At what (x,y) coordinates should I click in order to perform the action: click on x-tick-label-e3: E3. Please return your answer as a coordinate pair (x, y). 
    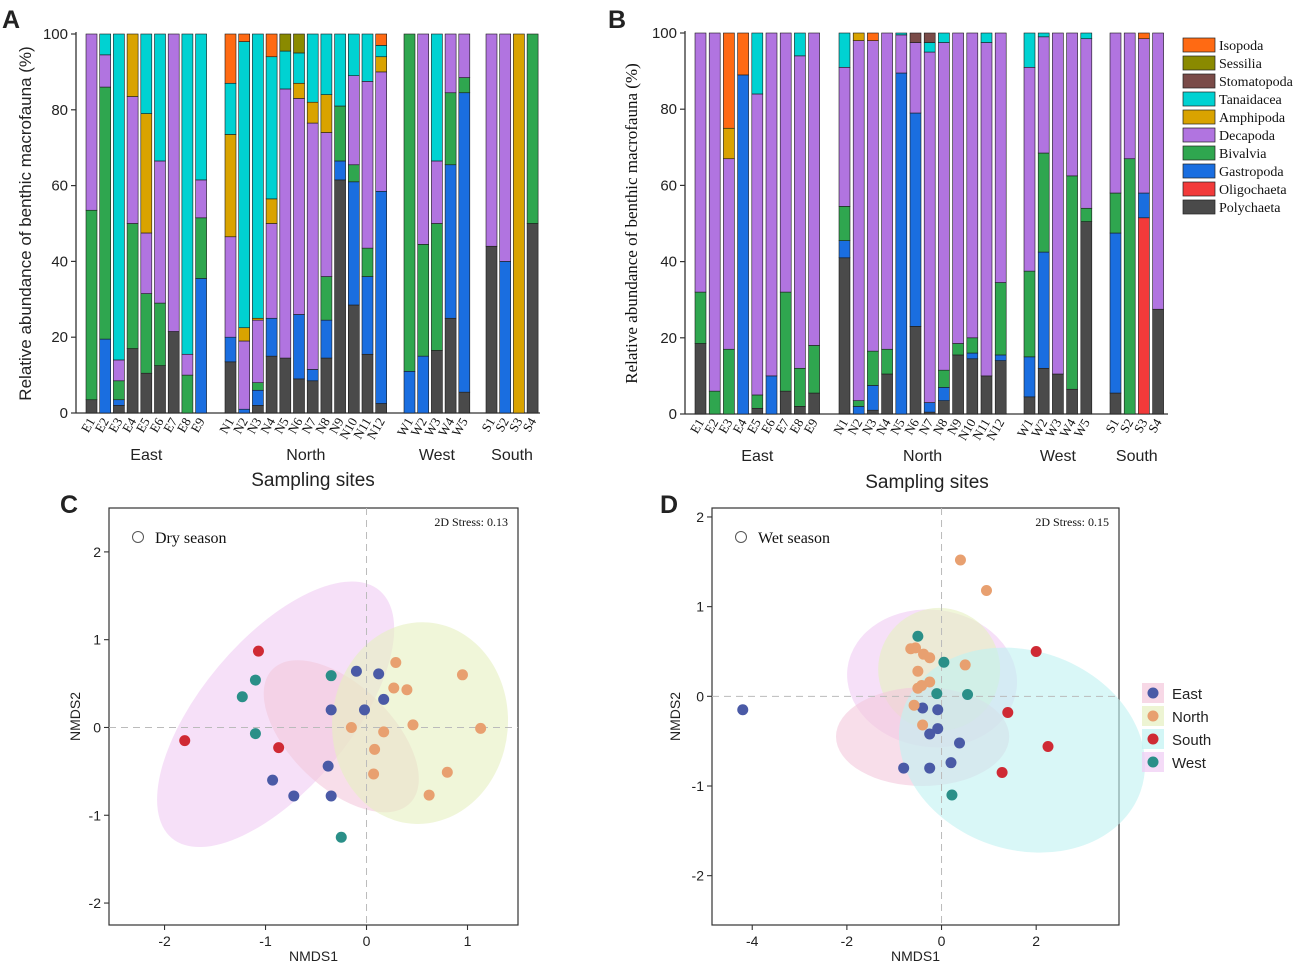
    Looking at the image, I should click on (725, 426).